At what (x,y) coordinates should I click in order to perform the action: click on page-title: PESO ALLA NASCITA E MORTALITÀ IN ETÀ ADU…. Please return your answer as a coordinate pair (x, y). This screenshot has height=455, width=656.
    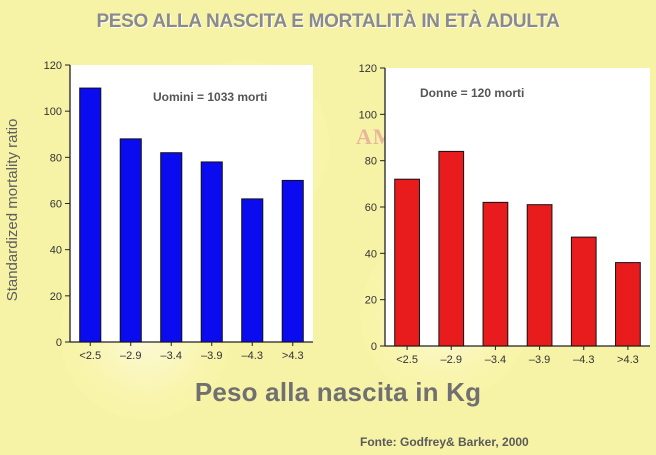
    Looking at the image, I should click on (328, 21).